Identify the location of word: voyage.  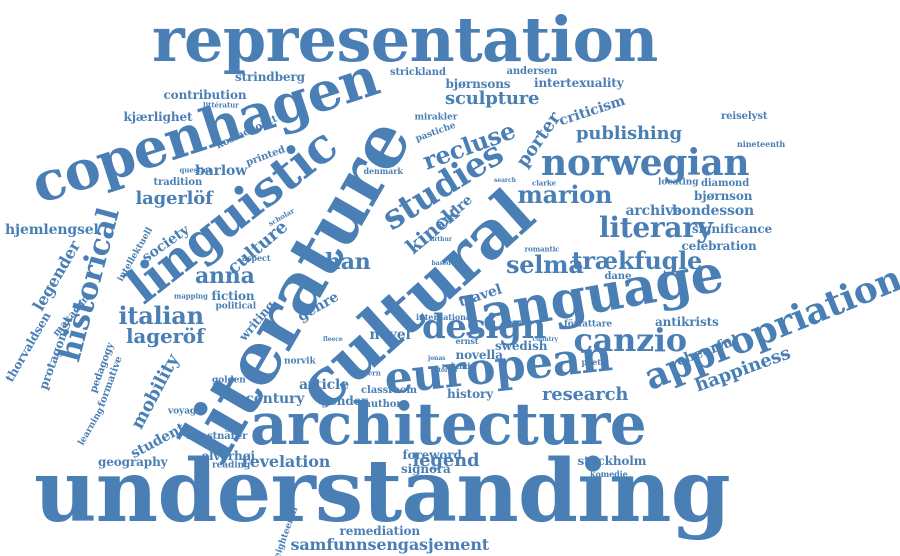
(185, 411).